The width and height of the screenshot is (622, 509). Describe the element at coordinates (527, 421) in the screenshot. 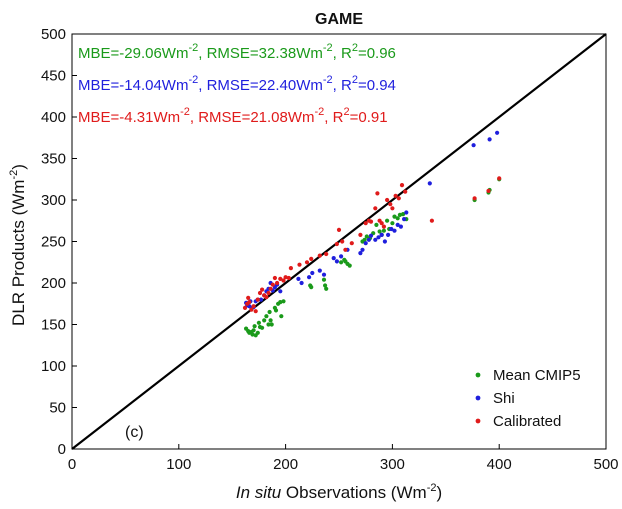

I see `legend-label: Calibrated` at that location.